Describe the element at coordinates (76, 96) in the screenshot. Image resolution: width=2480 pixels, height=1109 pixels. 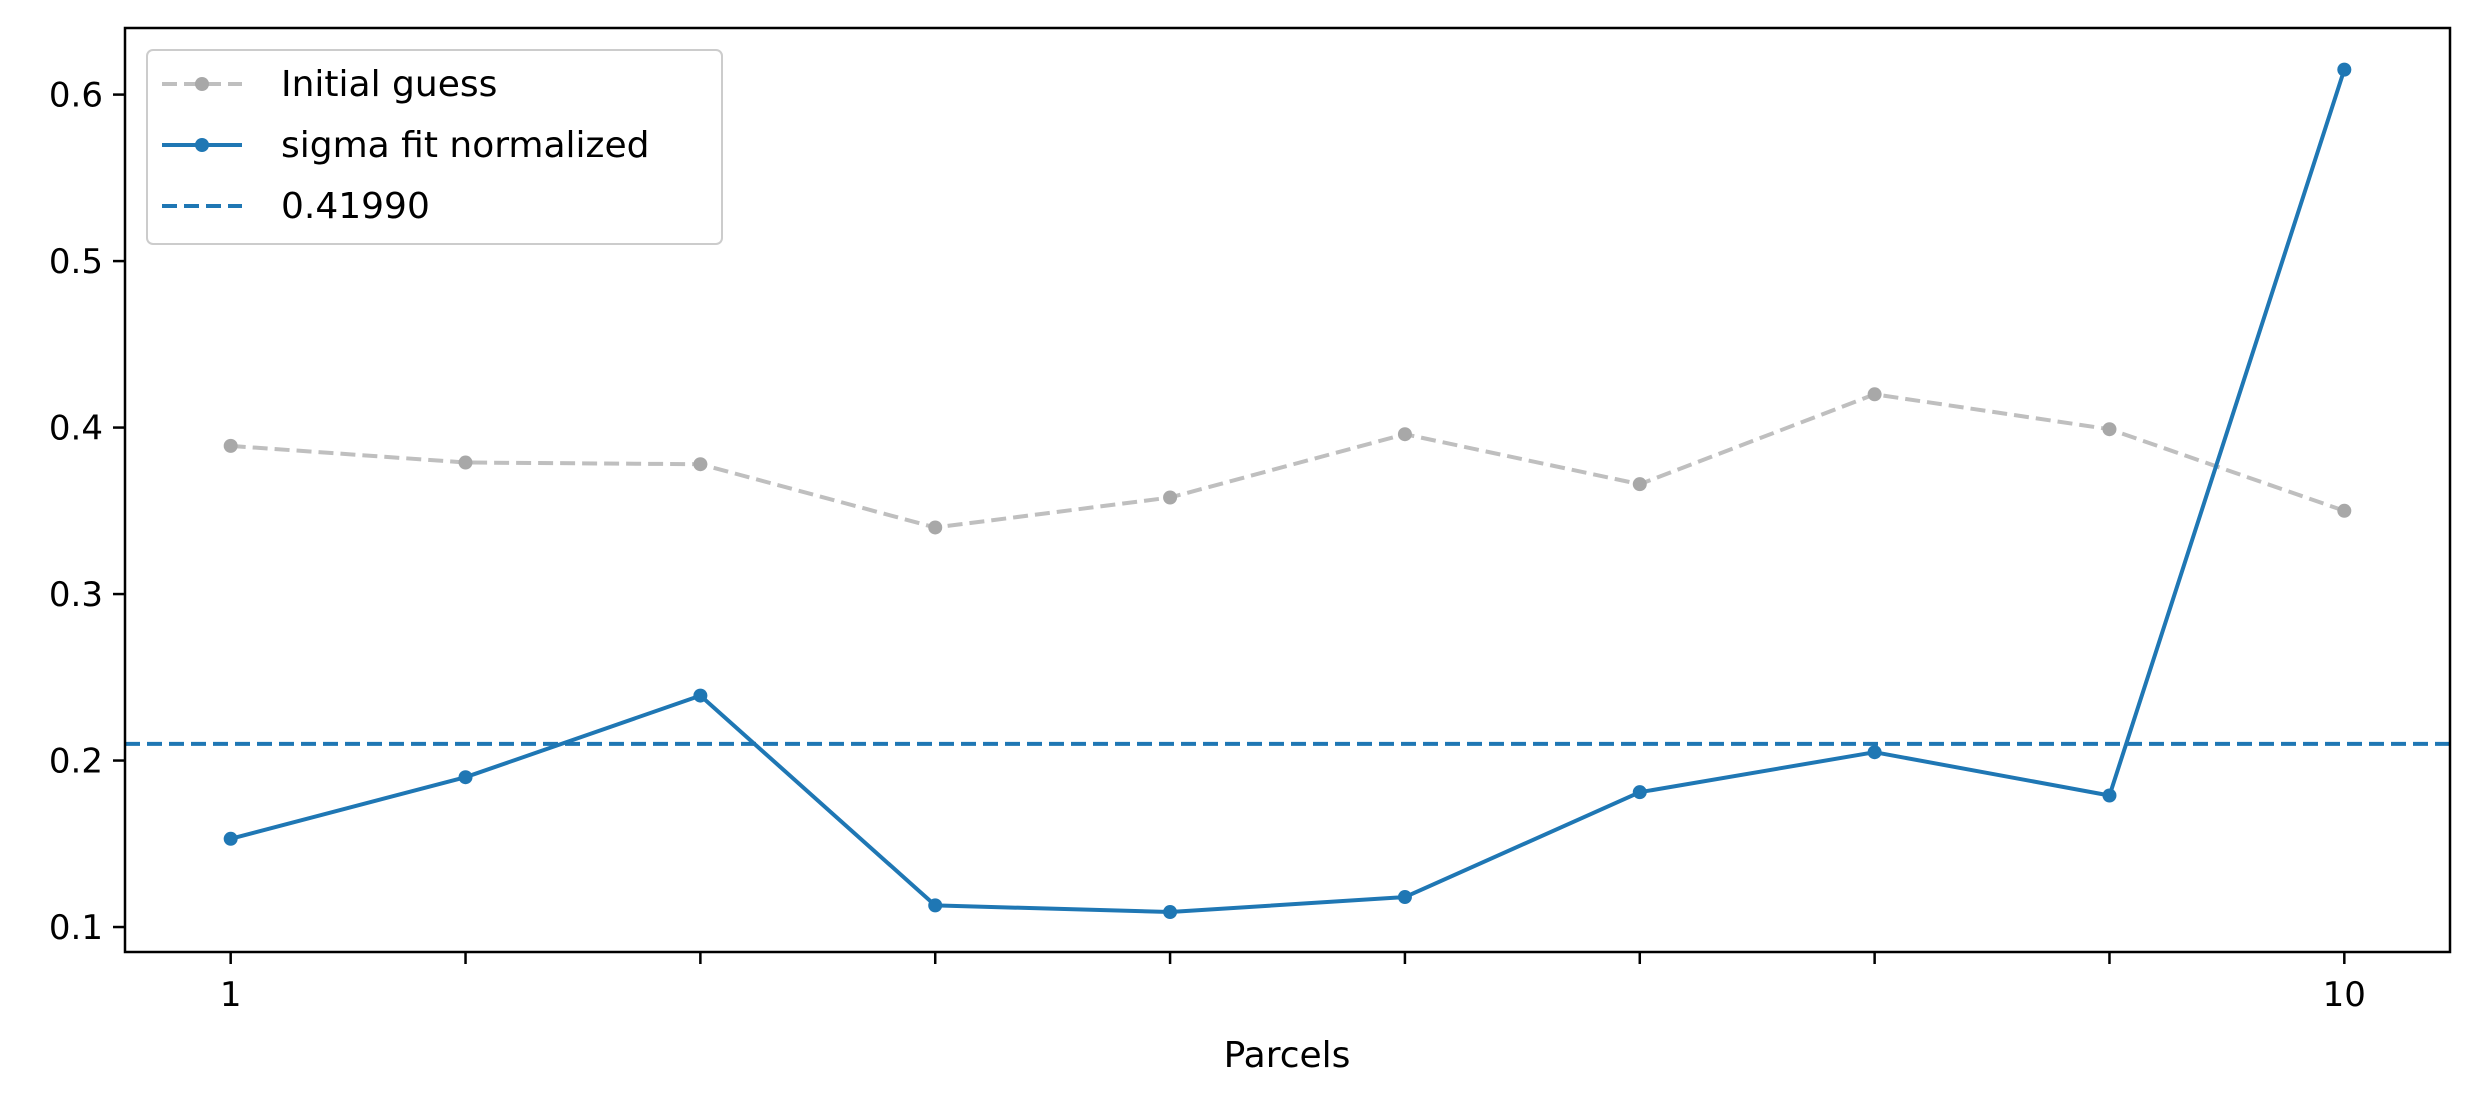
I see `y-tick-label-5: 0.6` at that location.